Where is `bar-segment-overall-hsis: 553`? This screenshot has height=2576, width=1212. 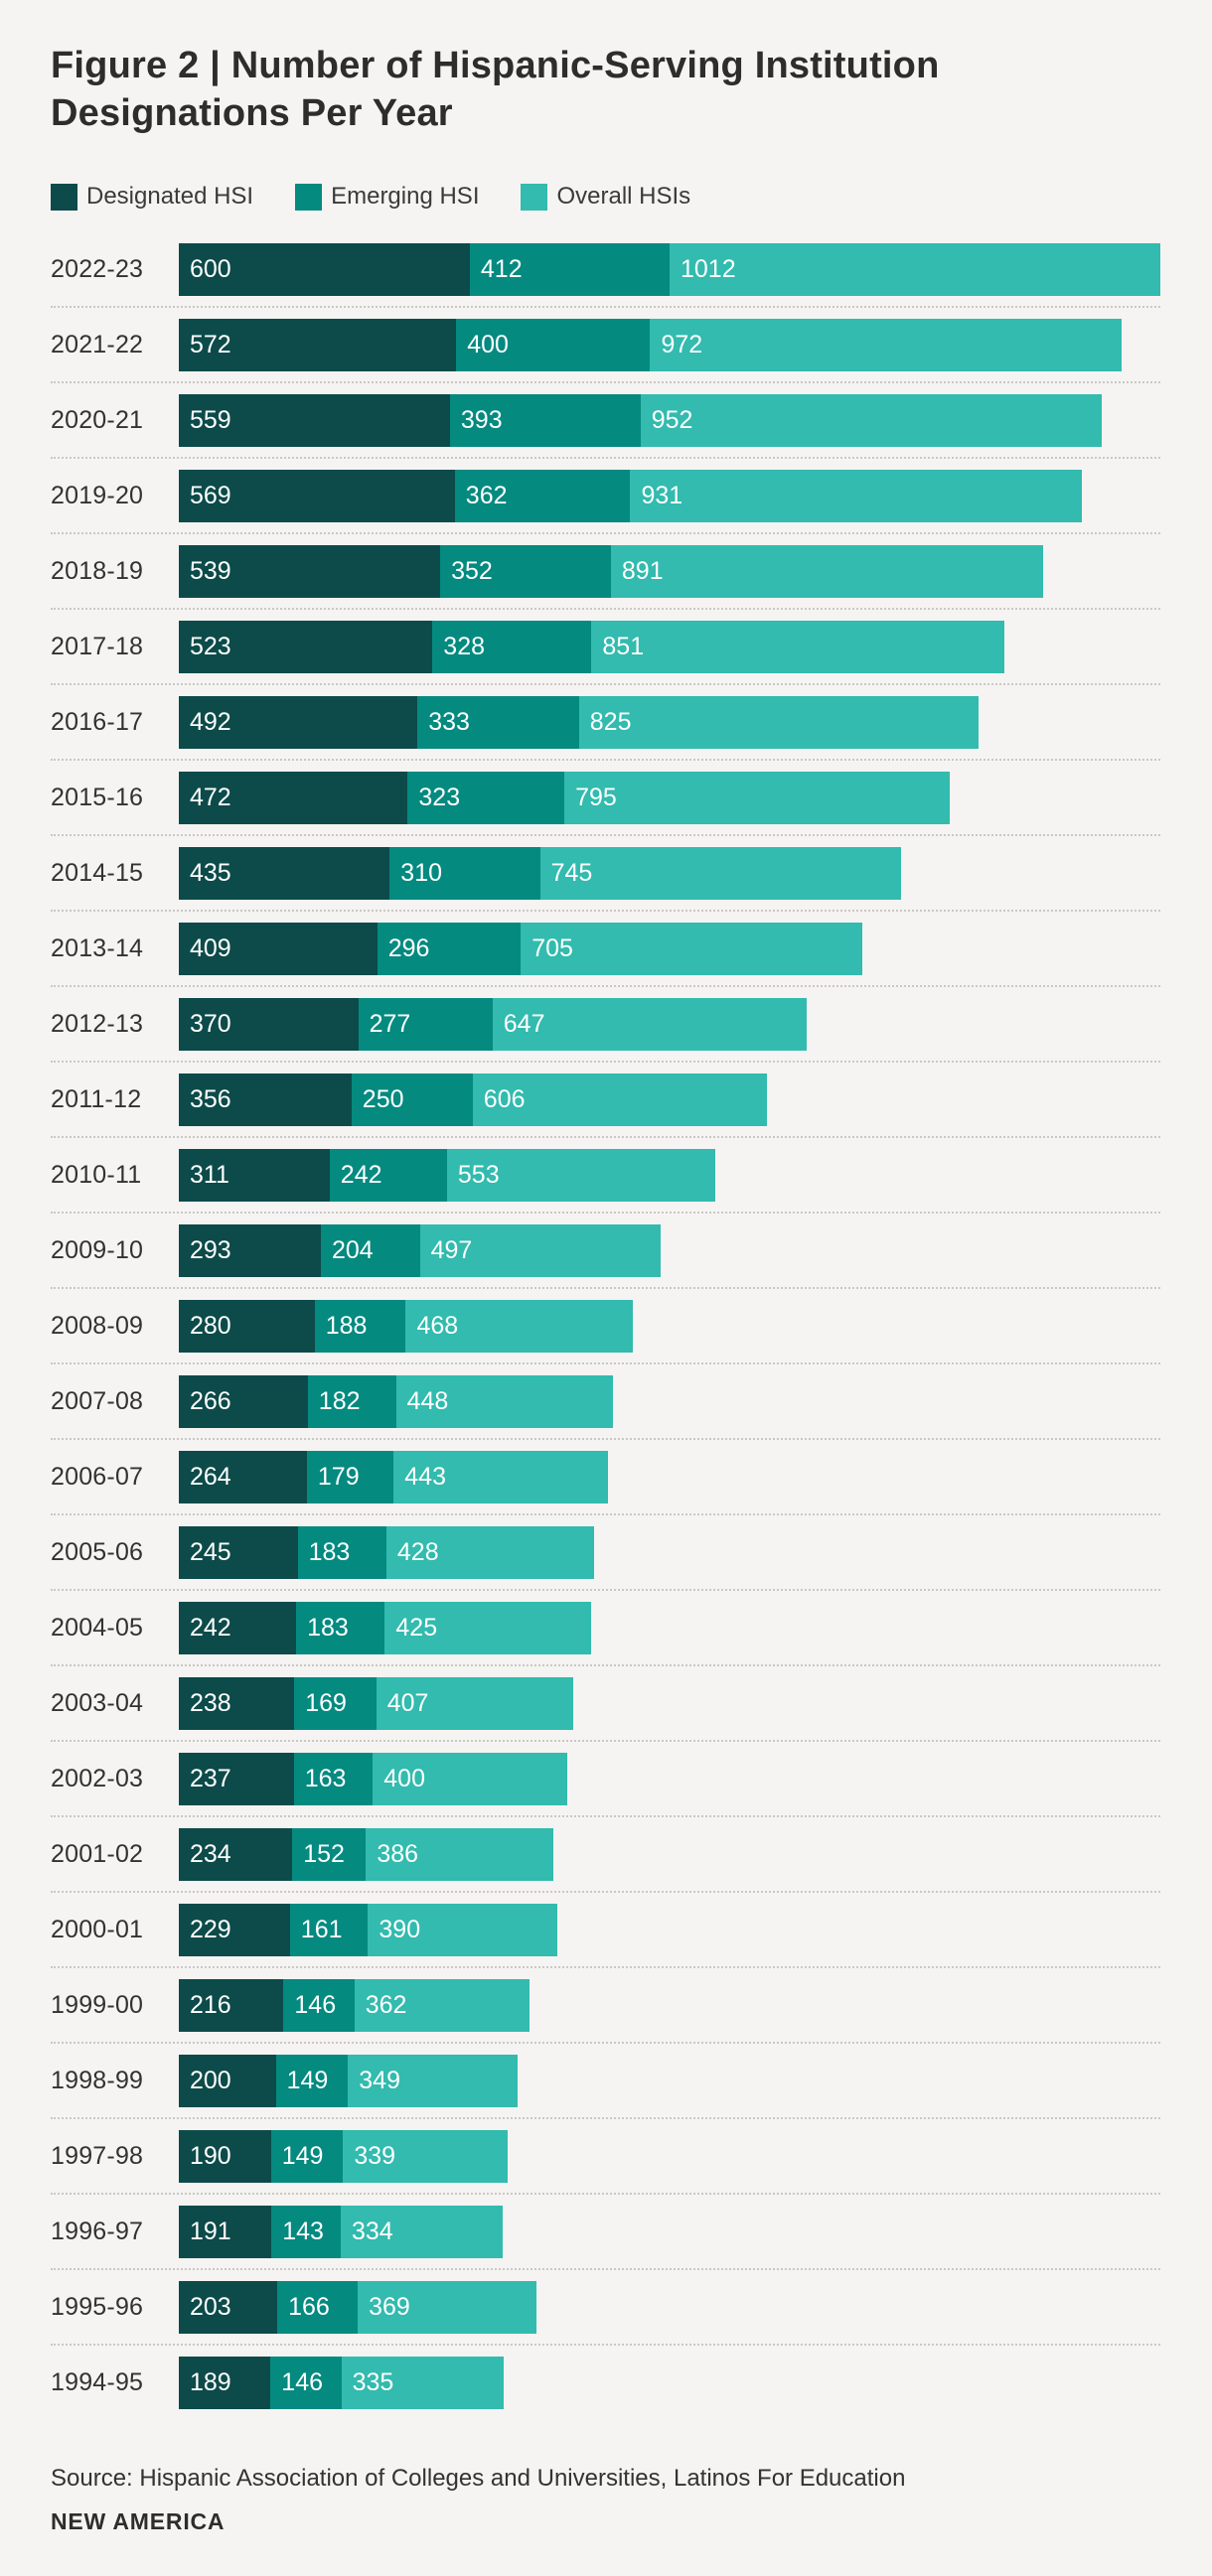 bar-segment-overall-hsis: 553 is located at coordinates (580, 1175).